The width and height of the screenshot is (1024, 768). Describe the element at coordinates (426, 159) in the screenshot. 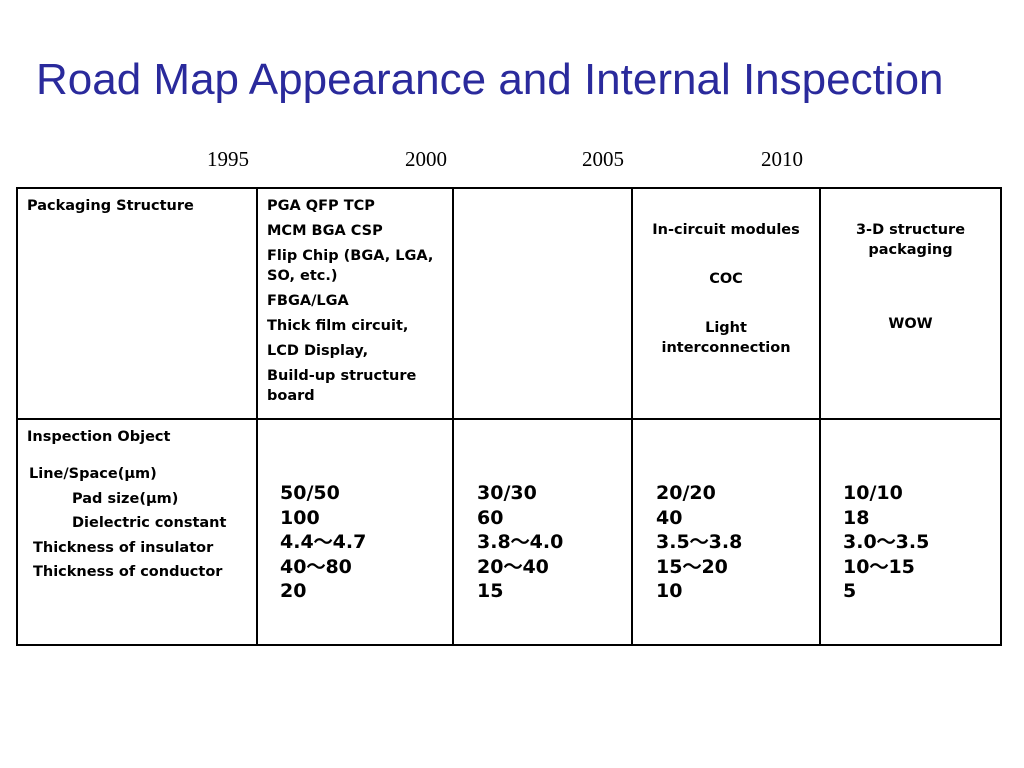

I see `year-label-2000: 2000` at that location.